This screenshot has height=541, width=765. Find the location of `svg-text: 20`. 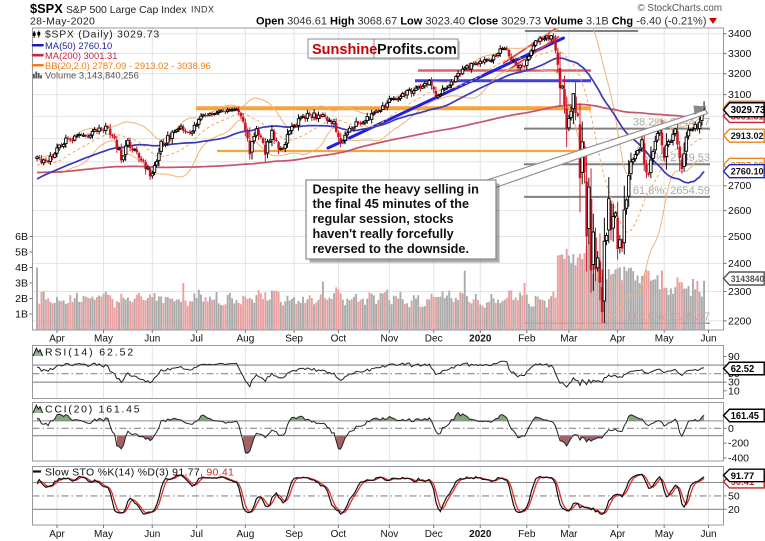

svg-text: 20 is located at coordinates (734, 510).